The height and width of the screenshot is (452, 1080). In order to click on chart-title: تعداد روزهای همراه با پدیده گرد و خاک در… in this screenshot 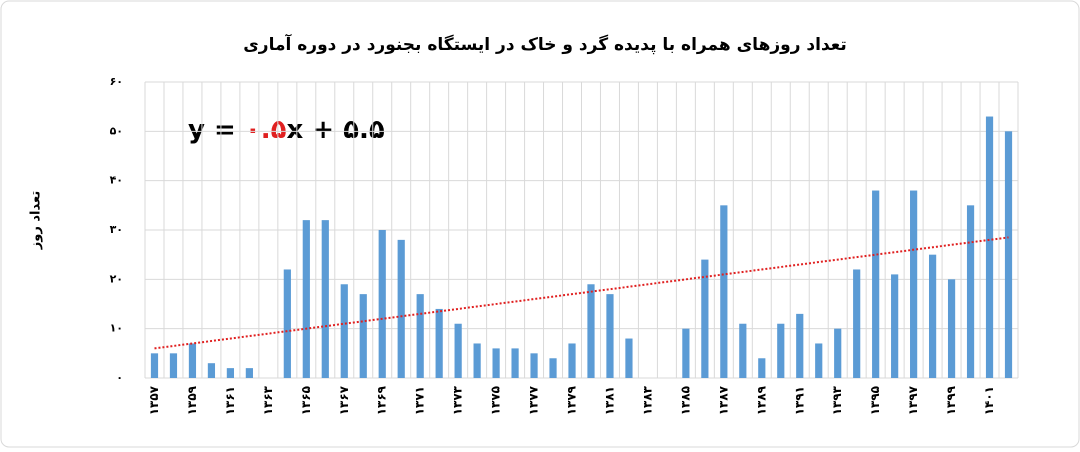, I will do `click(545, 44)`.